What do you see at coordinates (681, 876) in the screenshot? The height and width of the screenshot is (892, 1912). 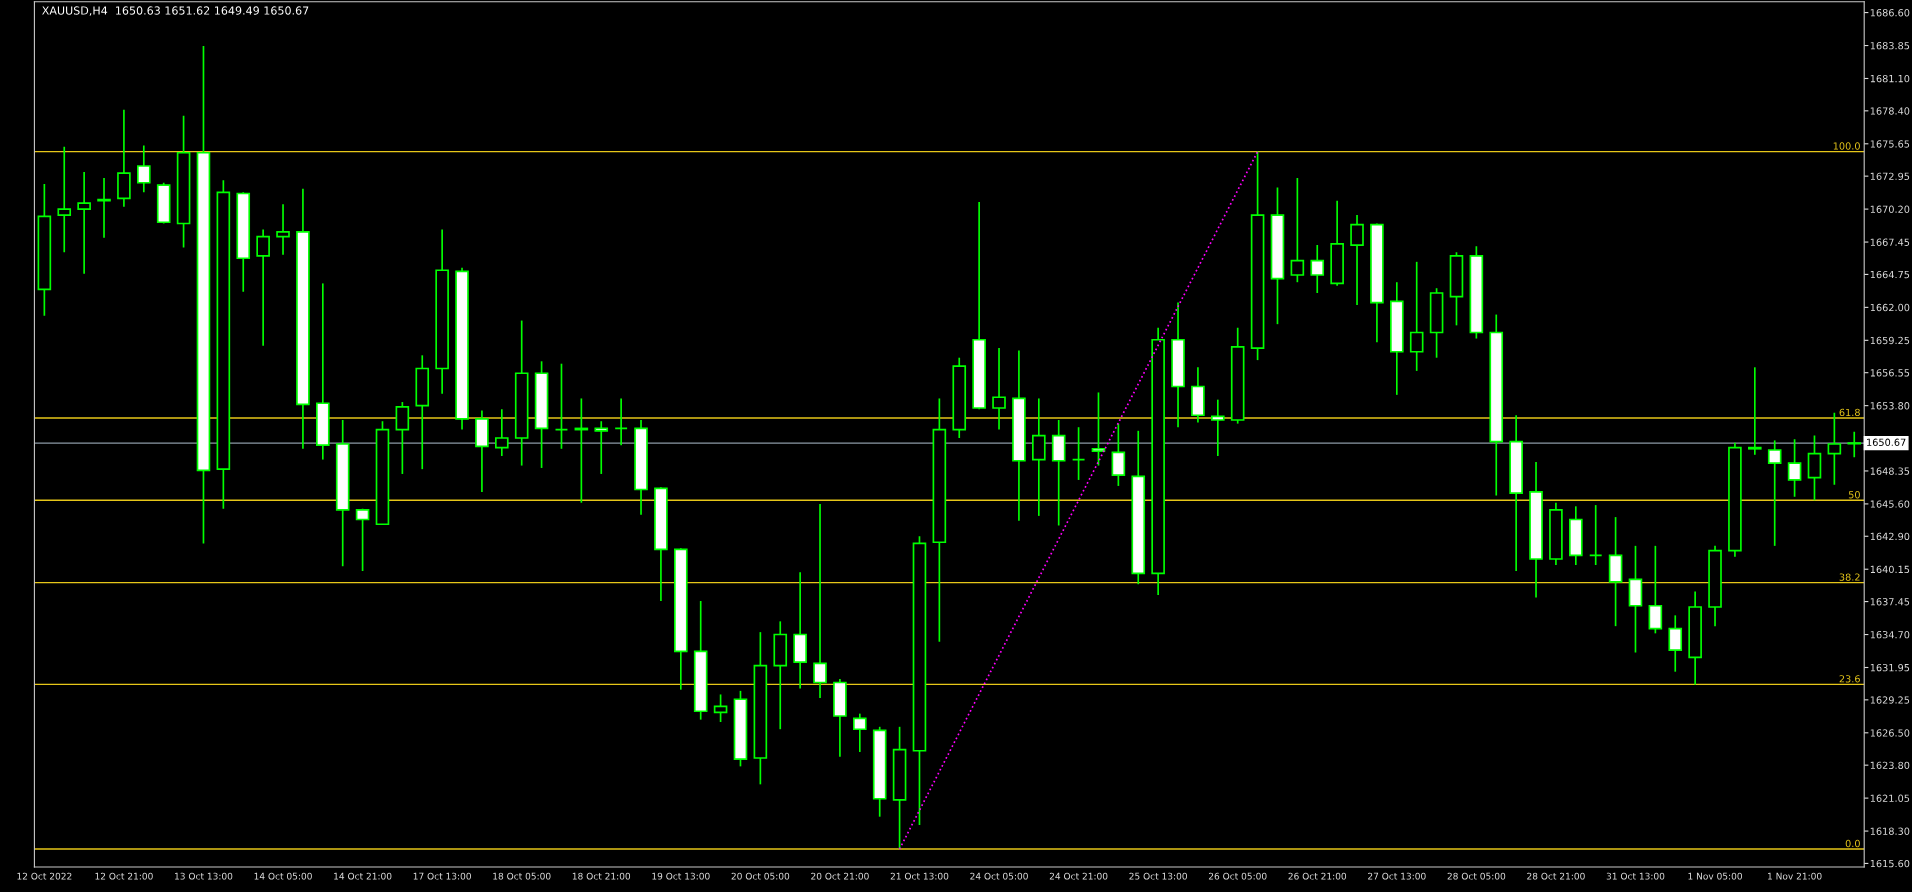 I see `x-tick-label: 19 Oct 13:00` at bounding box center [681, 876].